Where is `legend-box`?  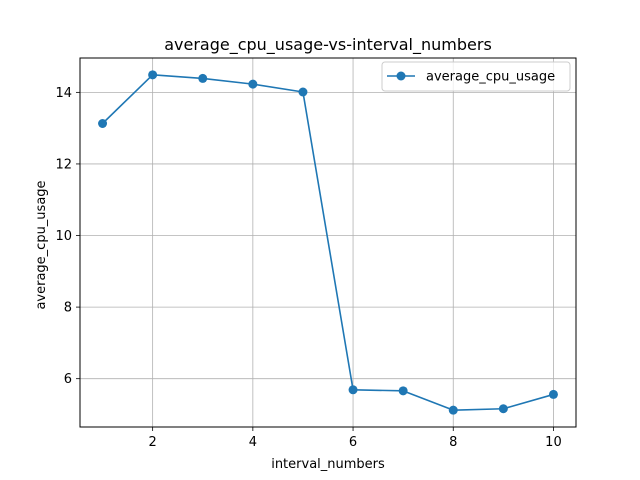 legend-box is located at coordinates (476, 76).